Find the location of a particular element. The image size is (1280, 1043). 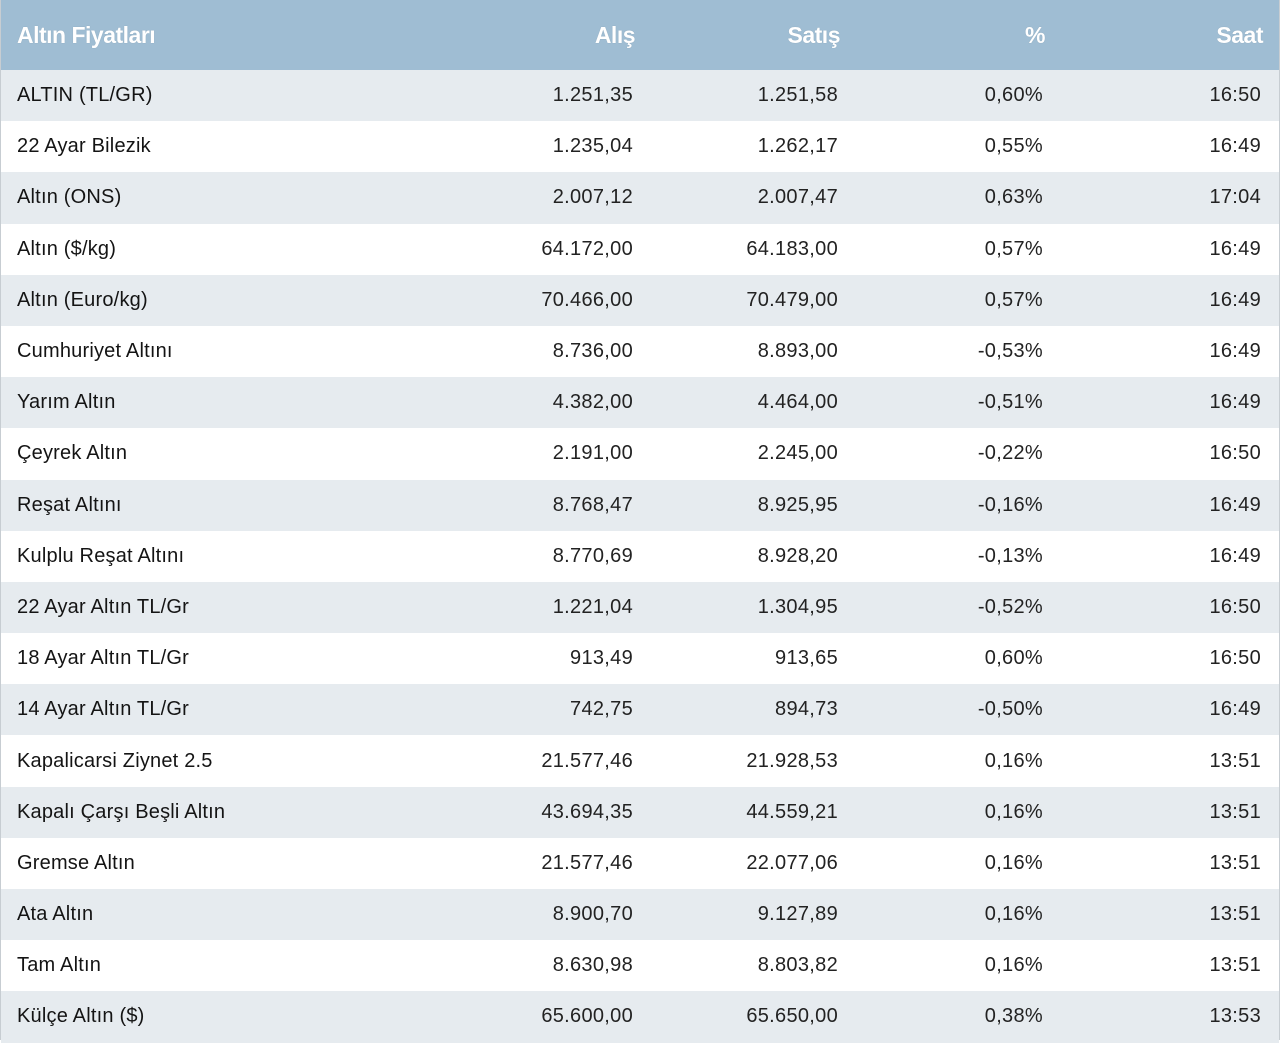

cell-pct: -0,52% is located at coordinates (1010, 606).